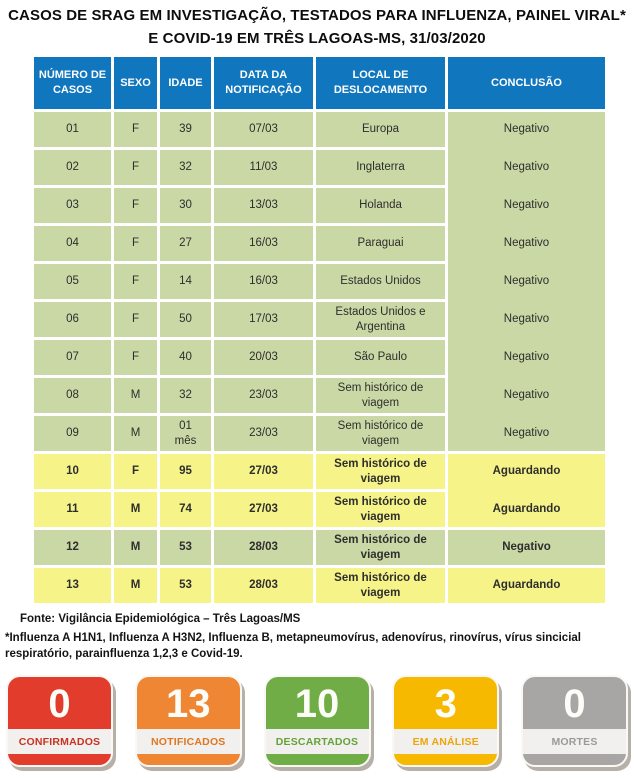 The image size is (634, 780). Describe the element at coordinates (380, 129) in the screenshot. I see `case-travel-location: Europa` at that location.